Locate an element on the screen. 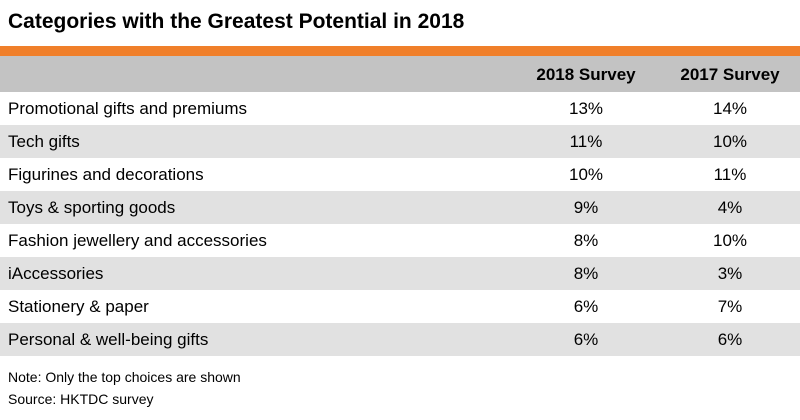 The height and width of the screenshot is (420, 800). row-value-2018: 13% is located at coordinates (586, 108).